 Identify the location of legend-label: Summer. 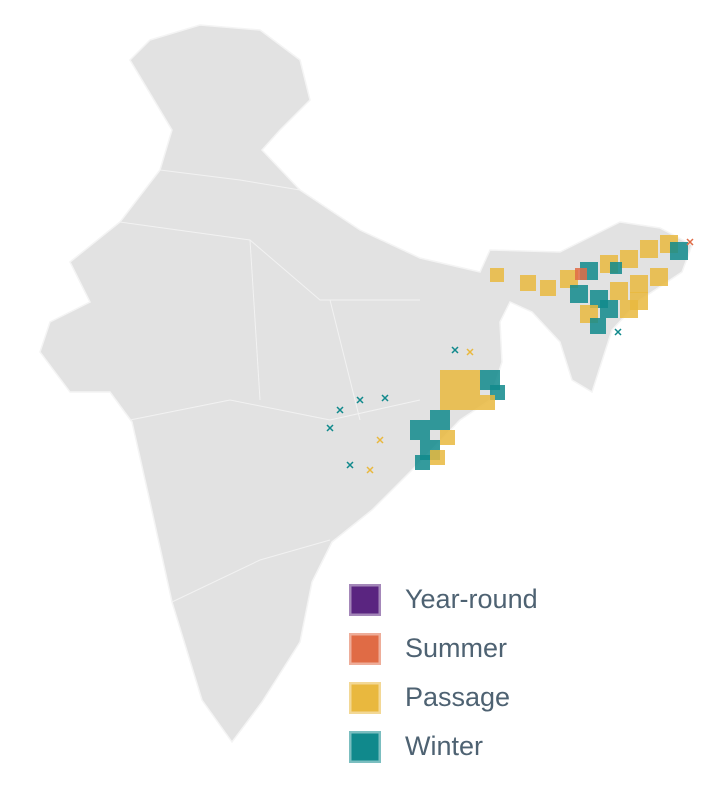
(456, 648).